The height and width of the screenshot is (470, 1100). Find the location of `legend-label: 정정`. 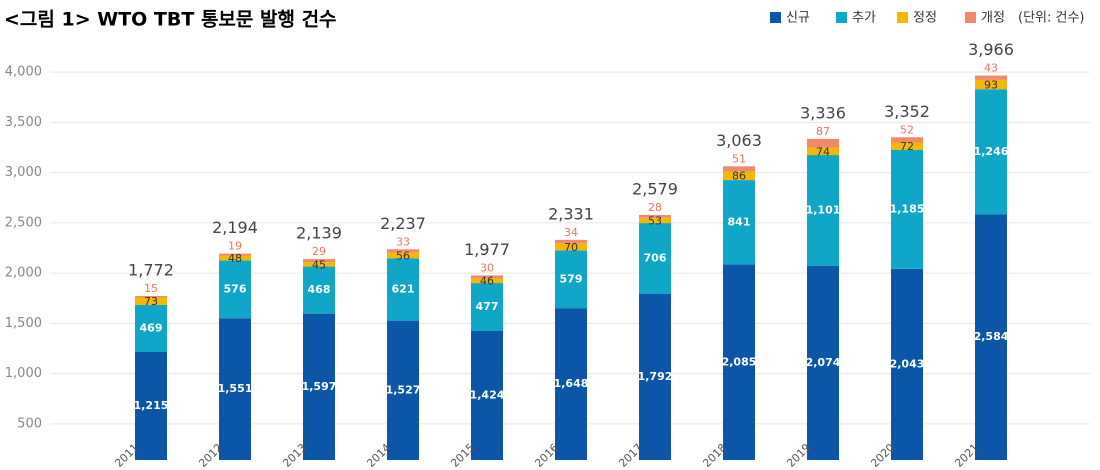

legend-label: 정정 is located at coordinates (925, 18).